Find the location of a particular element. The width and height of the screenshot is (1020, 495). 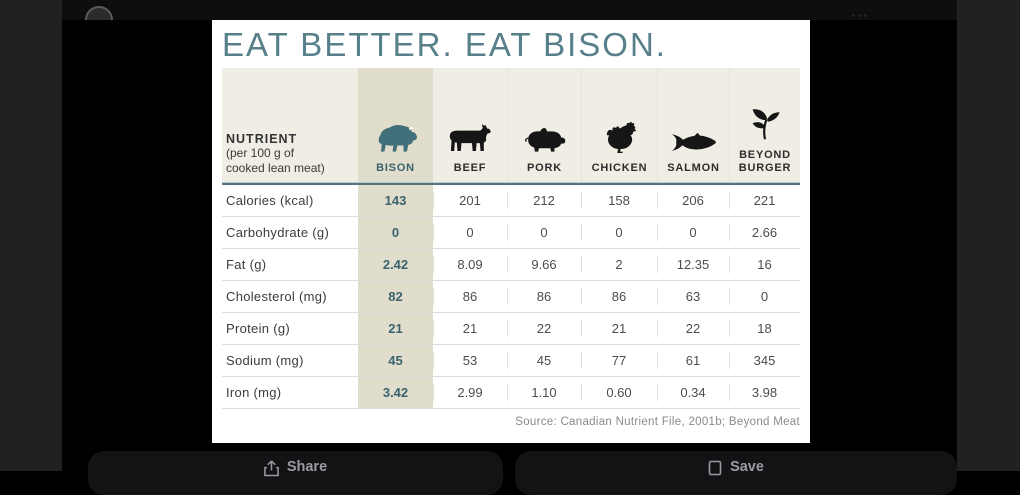

more-options-icon is located at coordinates (859, 15).